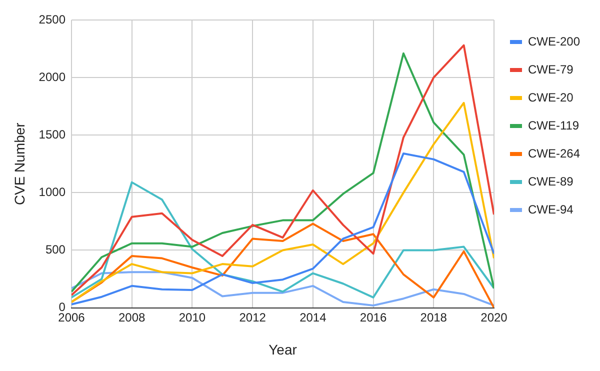  Describe the element at coordinates (19, 164) in the screenshot. I see `y-axis-title: CVE Number` at that location.